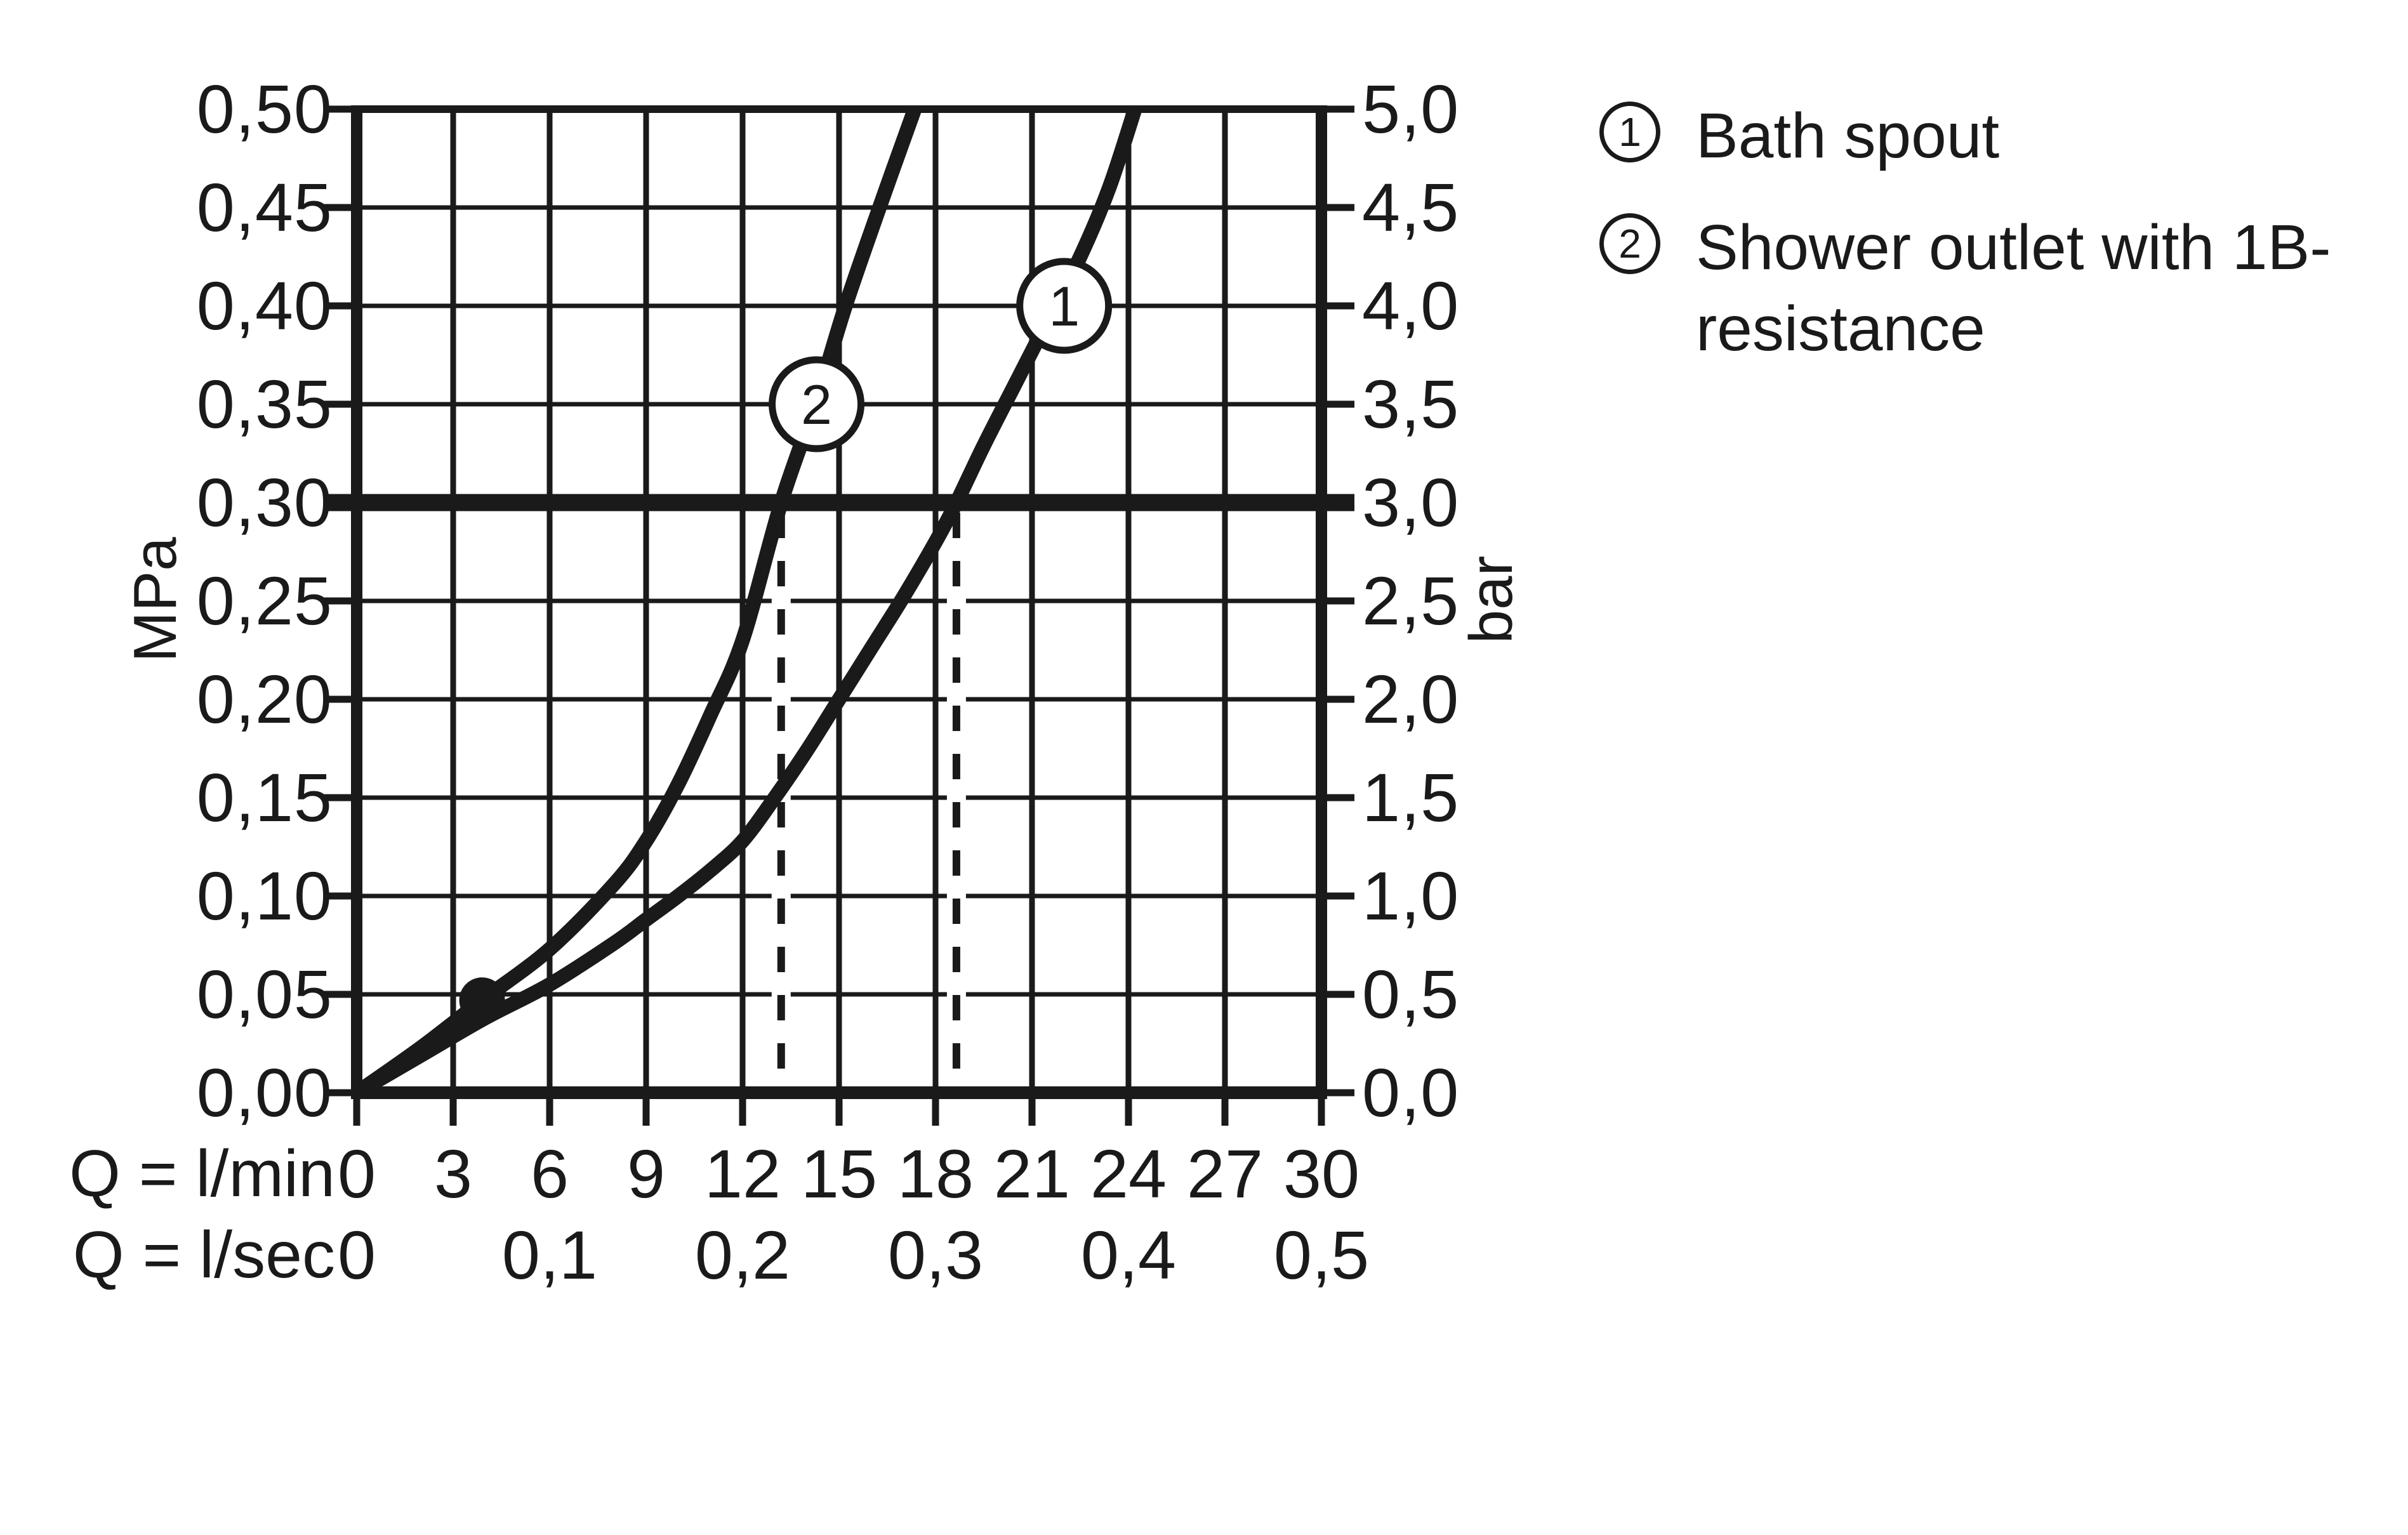  Describe the element at coordinates (264, 108) in the screenshot. I see `y-left-tick-label: 0,50` at that location.